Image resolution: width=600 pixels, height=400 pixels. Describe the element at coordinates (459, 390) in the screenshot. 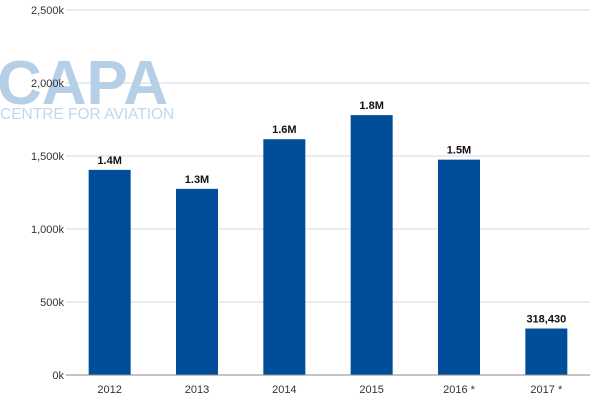

I see `x-tick-label: 2016 *` at that location.